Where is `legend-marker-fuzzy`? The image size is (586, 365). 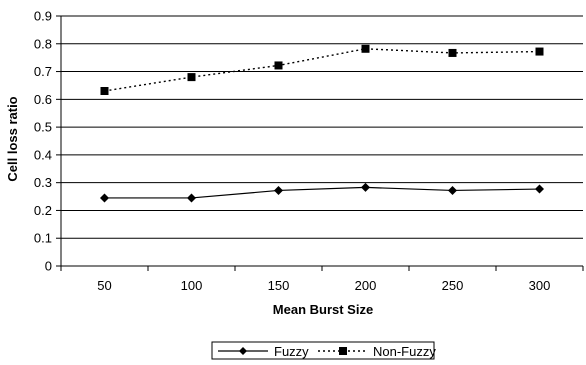 legend-marker-fuzzy is located at coordinates (243, 351).